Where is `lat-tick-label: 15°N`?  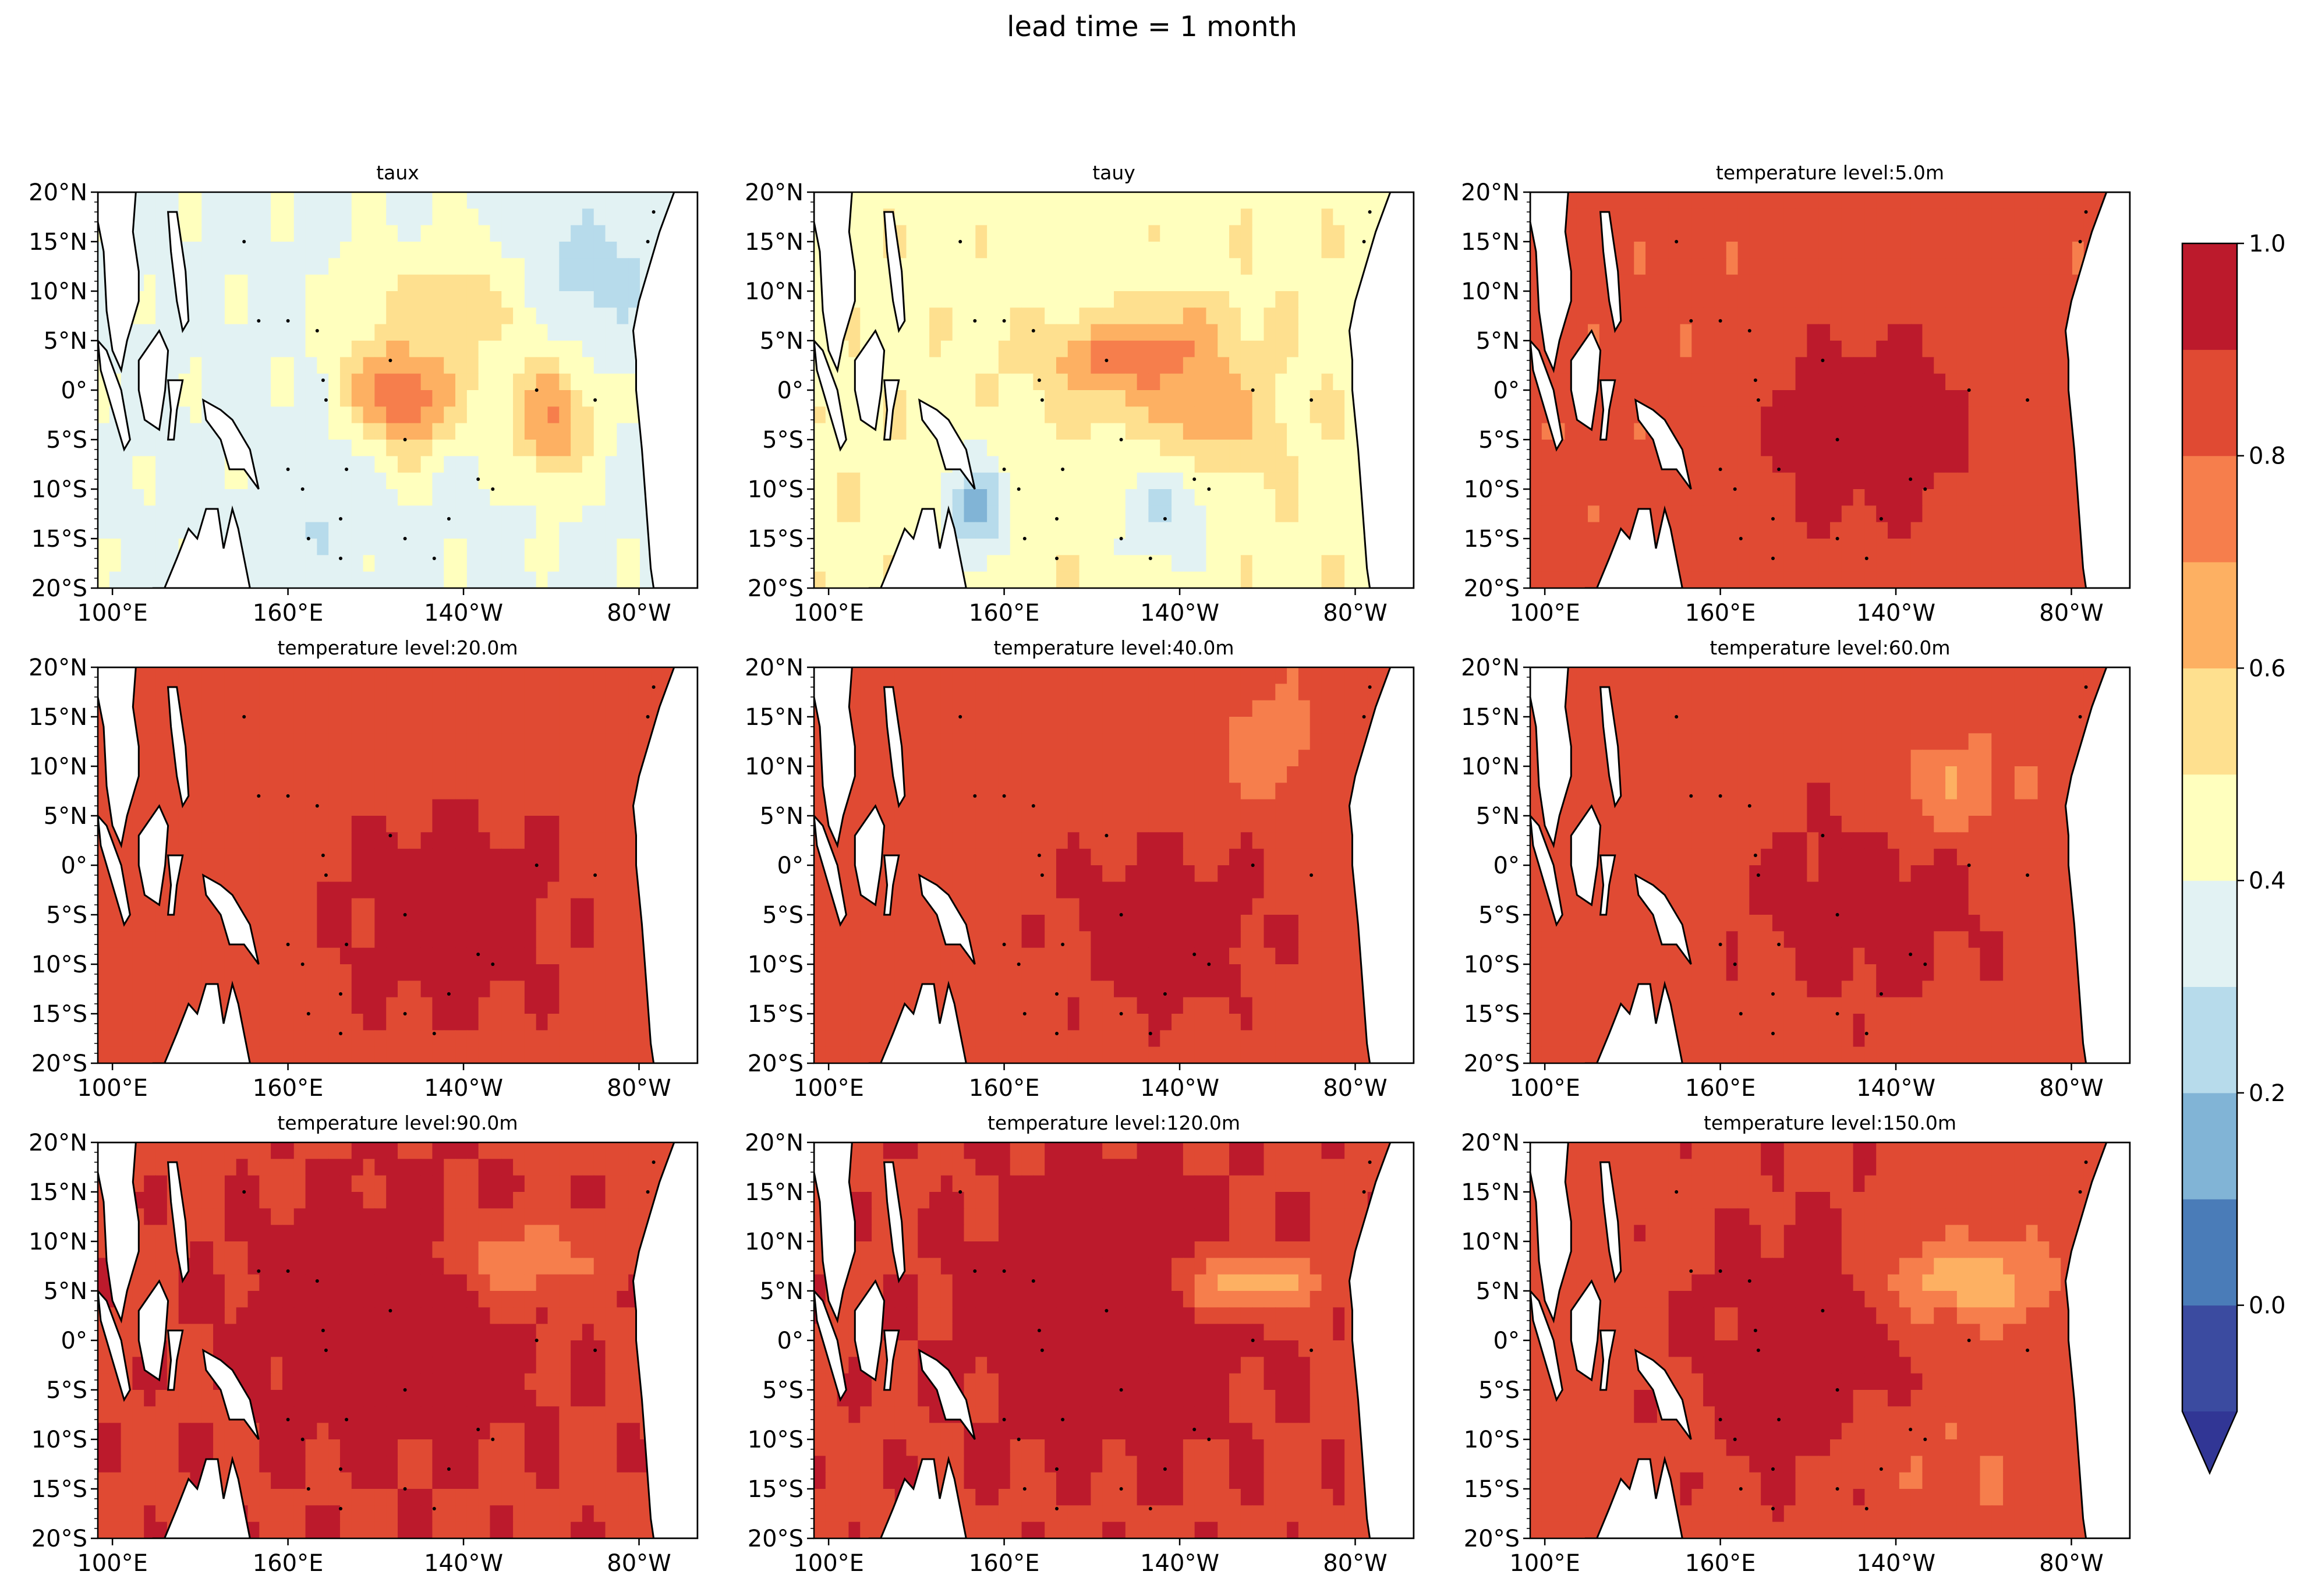
lat-tick-label: 15°N is located at coordinates (1491, 243).